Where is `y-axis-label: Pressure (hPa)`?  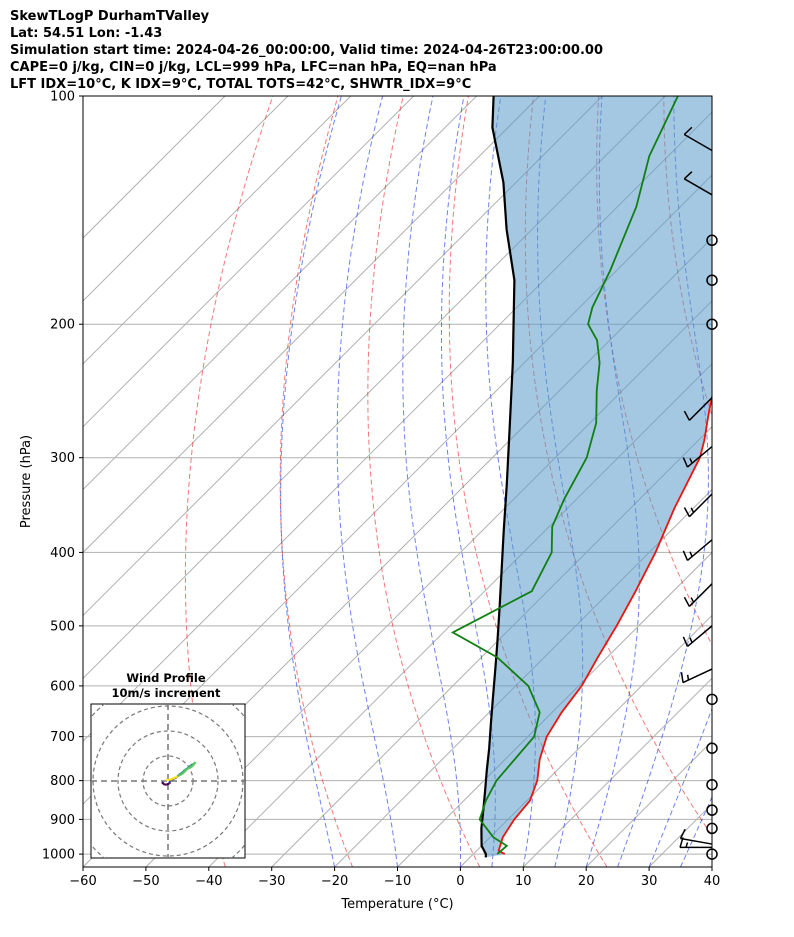 y-axis-label: Pressure (hPa) is located at coordinates (26, 481).